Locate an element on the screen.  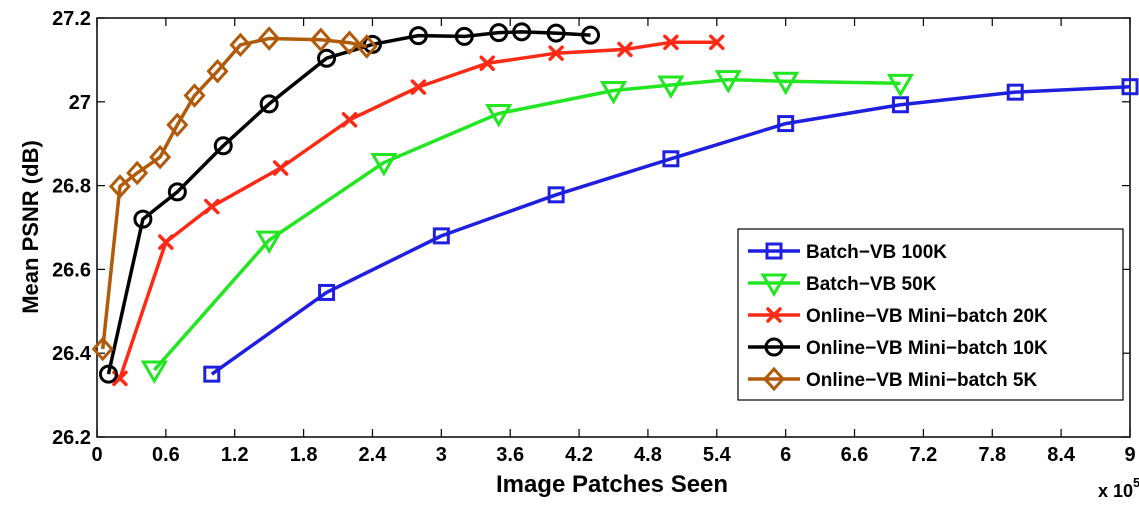
x-tick-label: 1.8 is located at coordinates (304, 455).